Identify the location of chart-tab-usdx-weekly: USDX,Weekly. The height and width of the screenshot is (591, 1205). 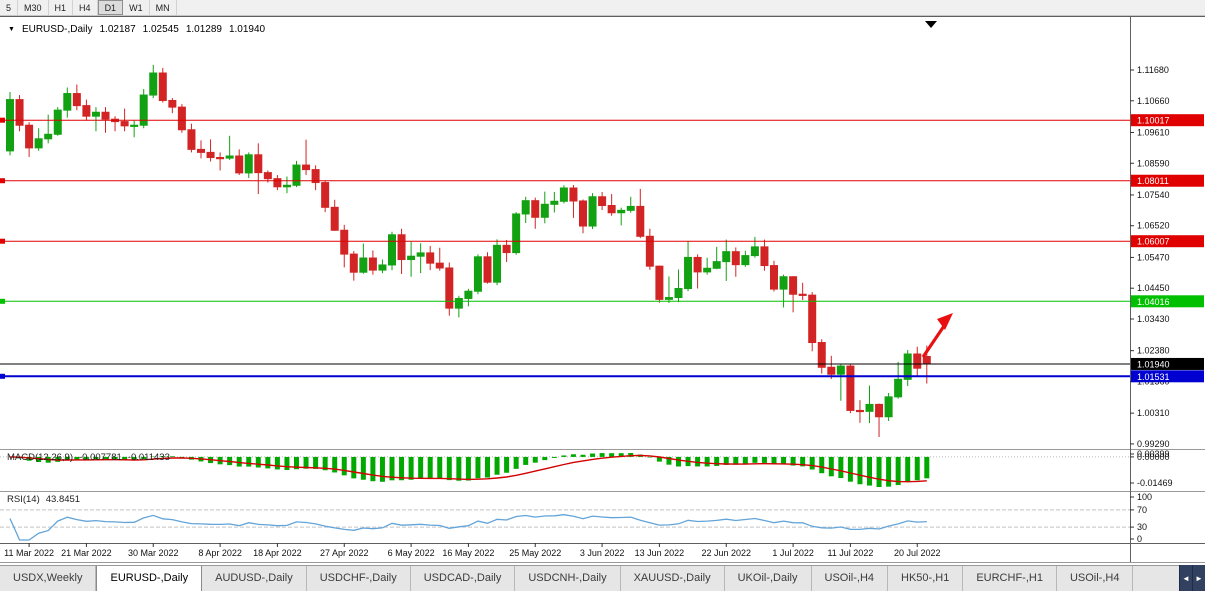
(48, 578).